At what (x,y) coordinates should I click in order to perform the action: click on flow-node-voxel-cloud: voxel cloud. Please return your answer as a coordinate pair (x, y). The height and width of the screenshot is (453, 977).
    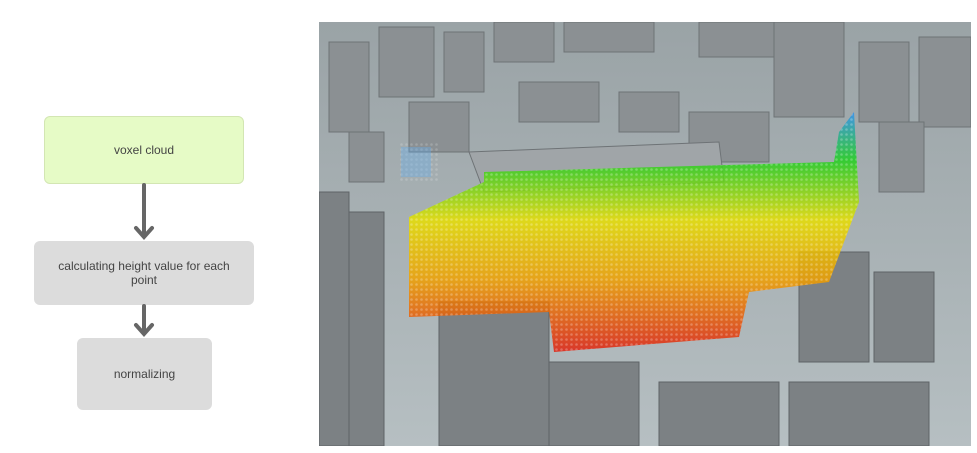
    Looking at the image, I should click on (144, 150).